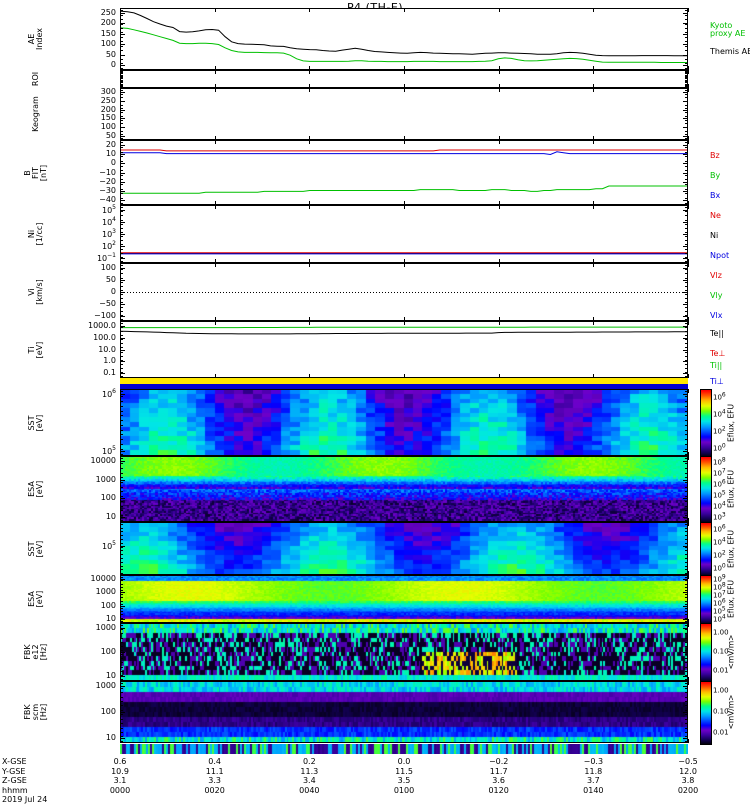  What do you see at coordinates (35, 422) in the screenshot?
I see `y-axis-title-sst-e: SST [eV]` at bounding box center [35, 422].